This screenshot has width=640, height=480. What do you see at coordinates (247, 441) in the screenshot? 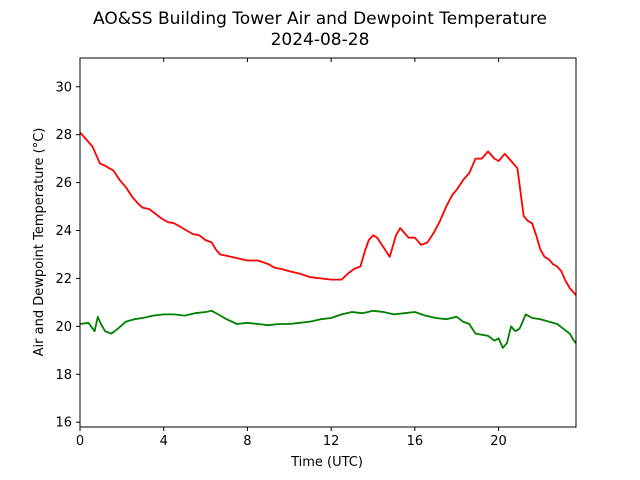
I see `x-tick-label: 8` at bounding box center [247, 441].